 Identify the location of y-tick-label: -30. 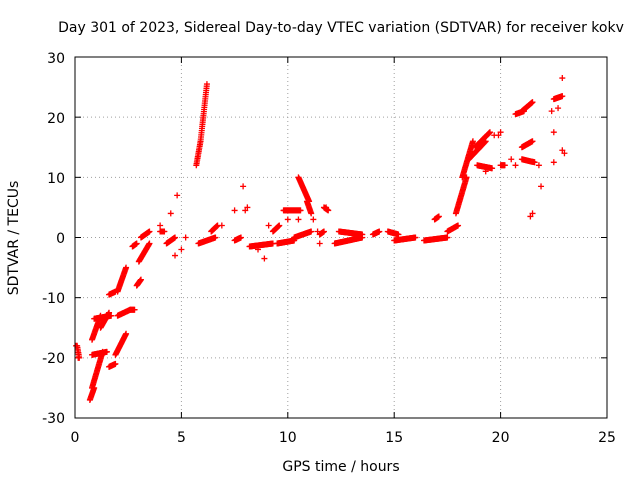
(53, 419).